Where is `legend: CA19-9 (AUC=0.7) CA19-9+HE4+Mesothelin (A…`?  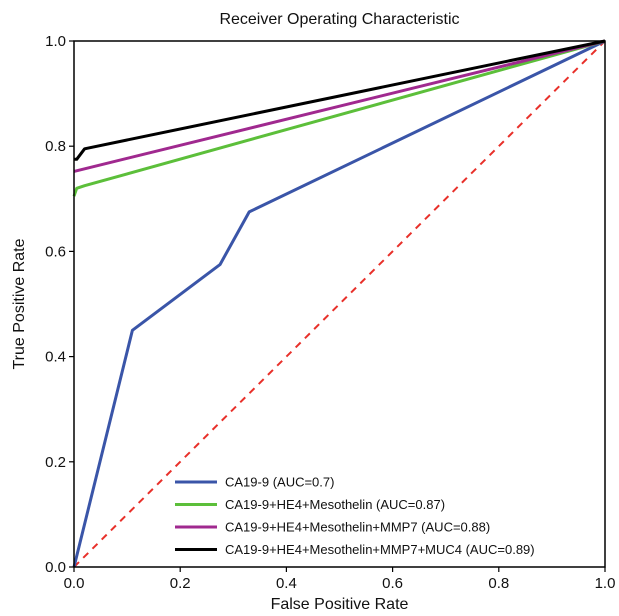
legend: CA19-9 (AUC=0.7) CA19-9+HE4+Mesothelin (A… is located at coordinates (355, 516).